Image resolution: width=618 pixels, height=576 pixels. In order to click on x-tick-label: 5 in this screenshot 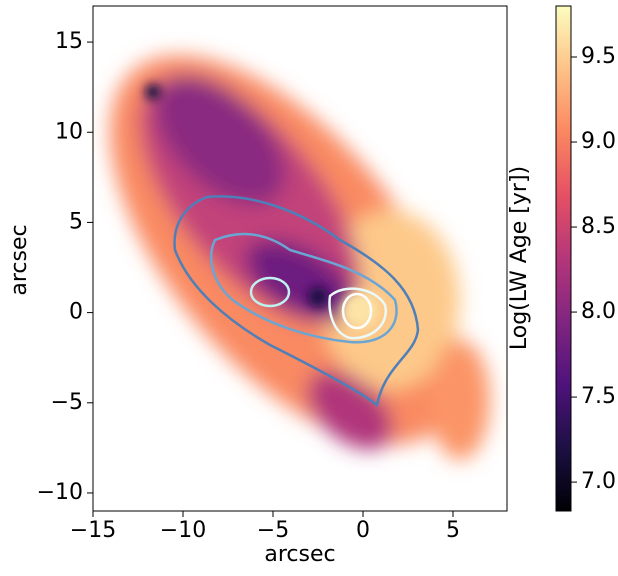, I will do `click(453, 530)`.